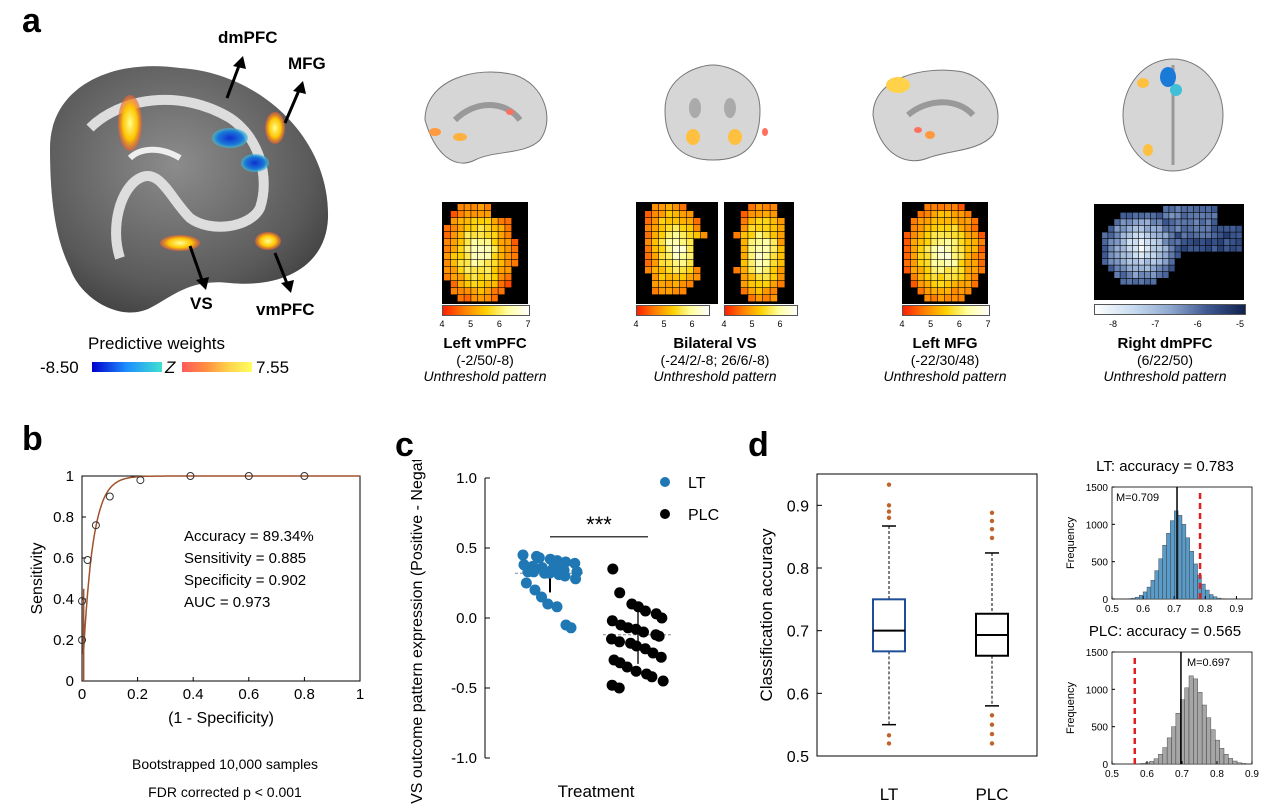 The height and width of the screenshot is (809, 1280). What do you see at coordinates (227, 602) in the screenshot?
I see `stat-auc: AUC = 0.973` at bounding box center [227, 602].